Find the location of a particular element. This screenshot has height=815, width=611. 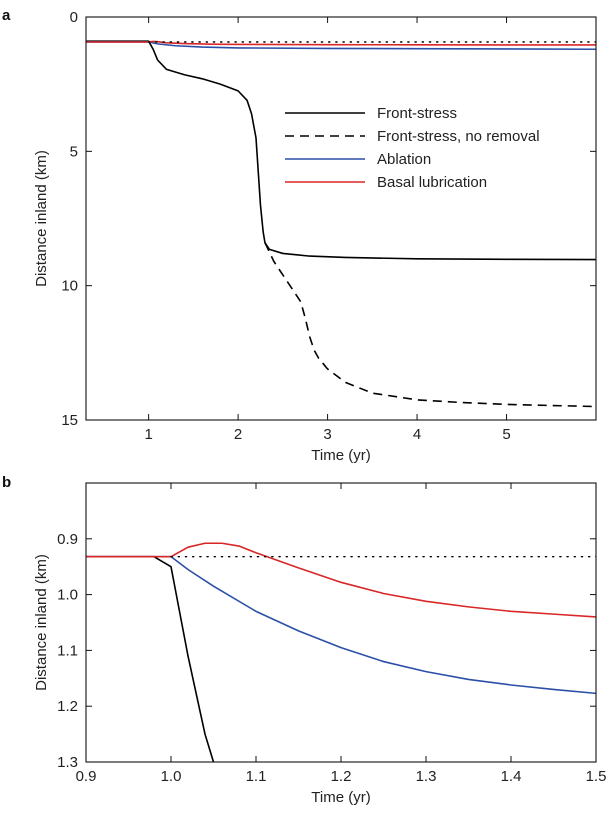

y-tick-label: 10 is located at coordinates (69, 286).